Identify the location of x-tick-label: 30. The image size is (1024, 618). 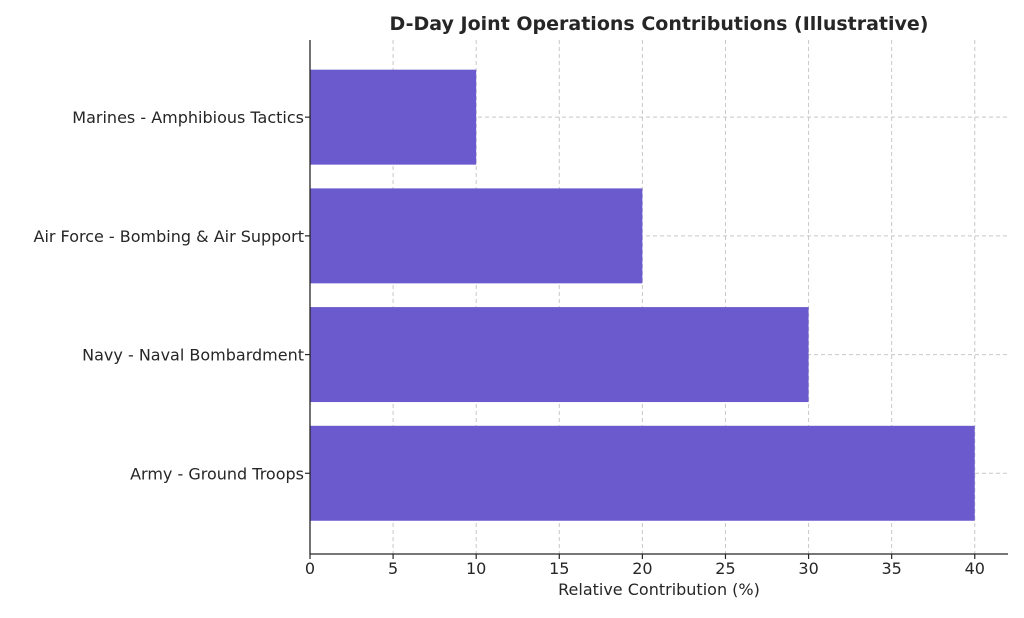
(808, 568).